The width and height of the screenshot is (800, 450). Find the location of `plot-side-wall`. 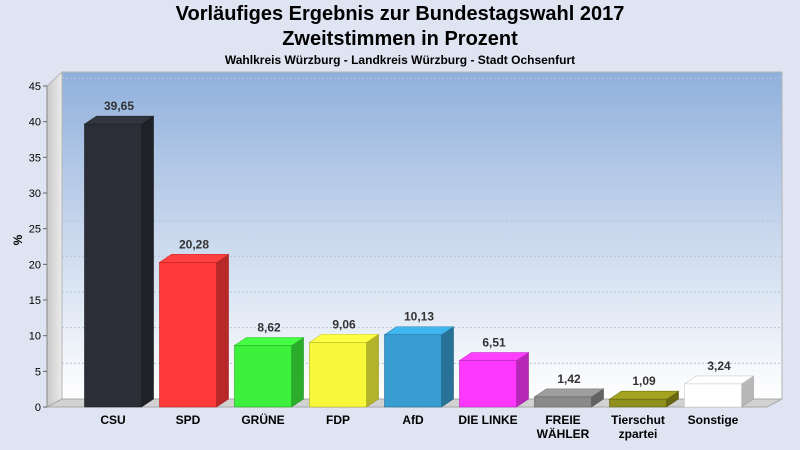

plot-side-wall is located at coordinates (54, 239).